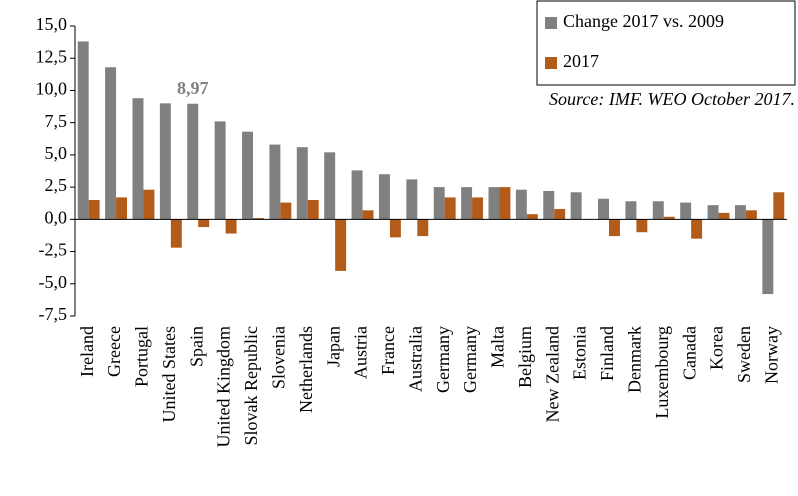 The width and height of the screenshot is (798, 496). I want to click on x-tick-label: Slovak Republic, so click(251, 386).